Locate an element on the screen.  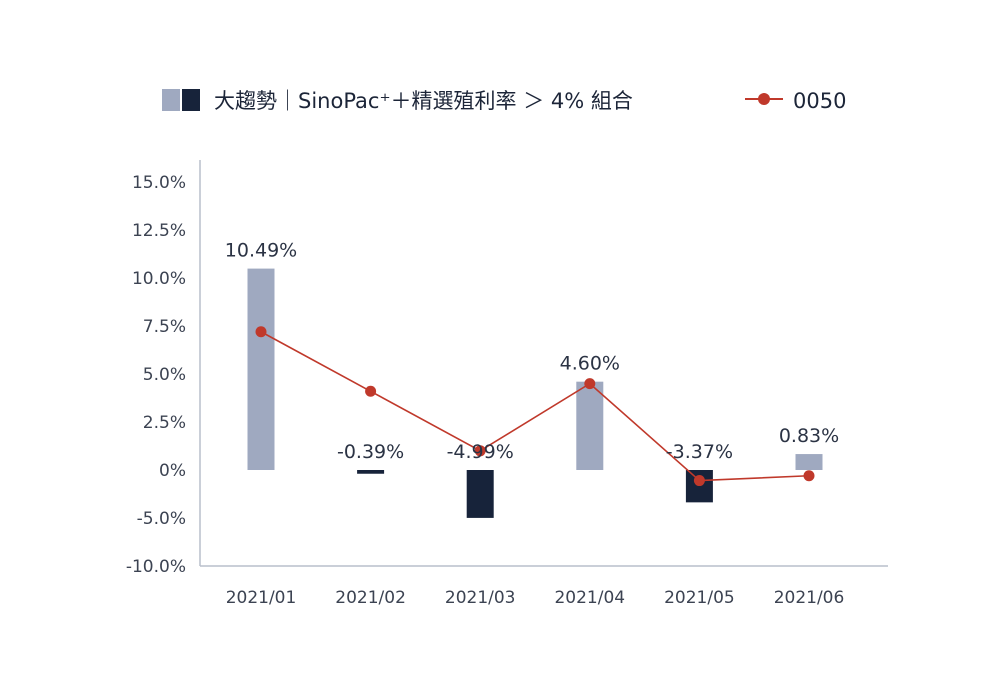
y-tick-label: 7.5% is located at coordinates (164, 327).